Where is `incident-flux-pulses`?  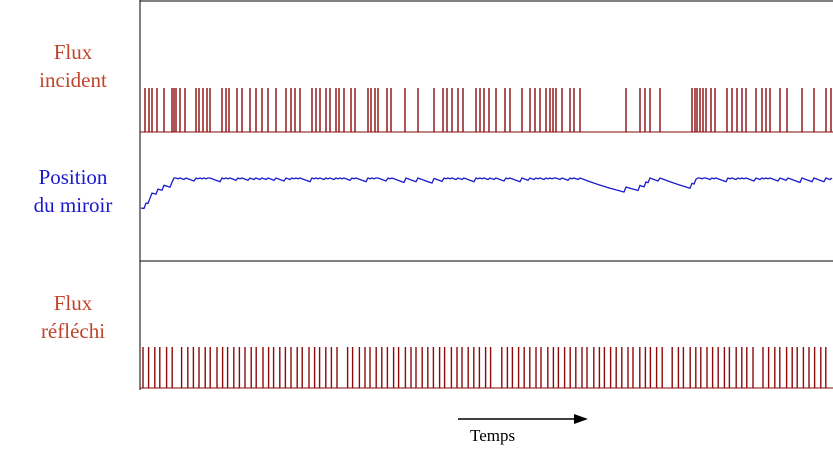 incident-flux-pulses is located at coordinates (488, 110).